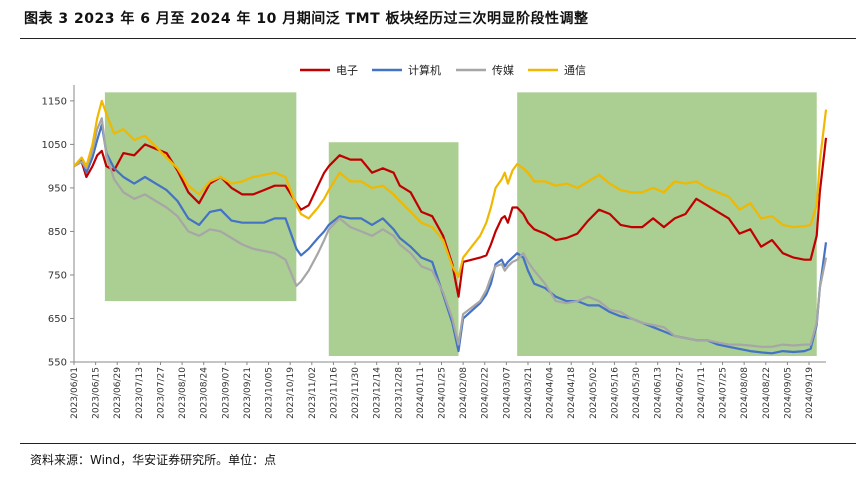  I want to click on y-tick-label: 950, so click(57, 188).